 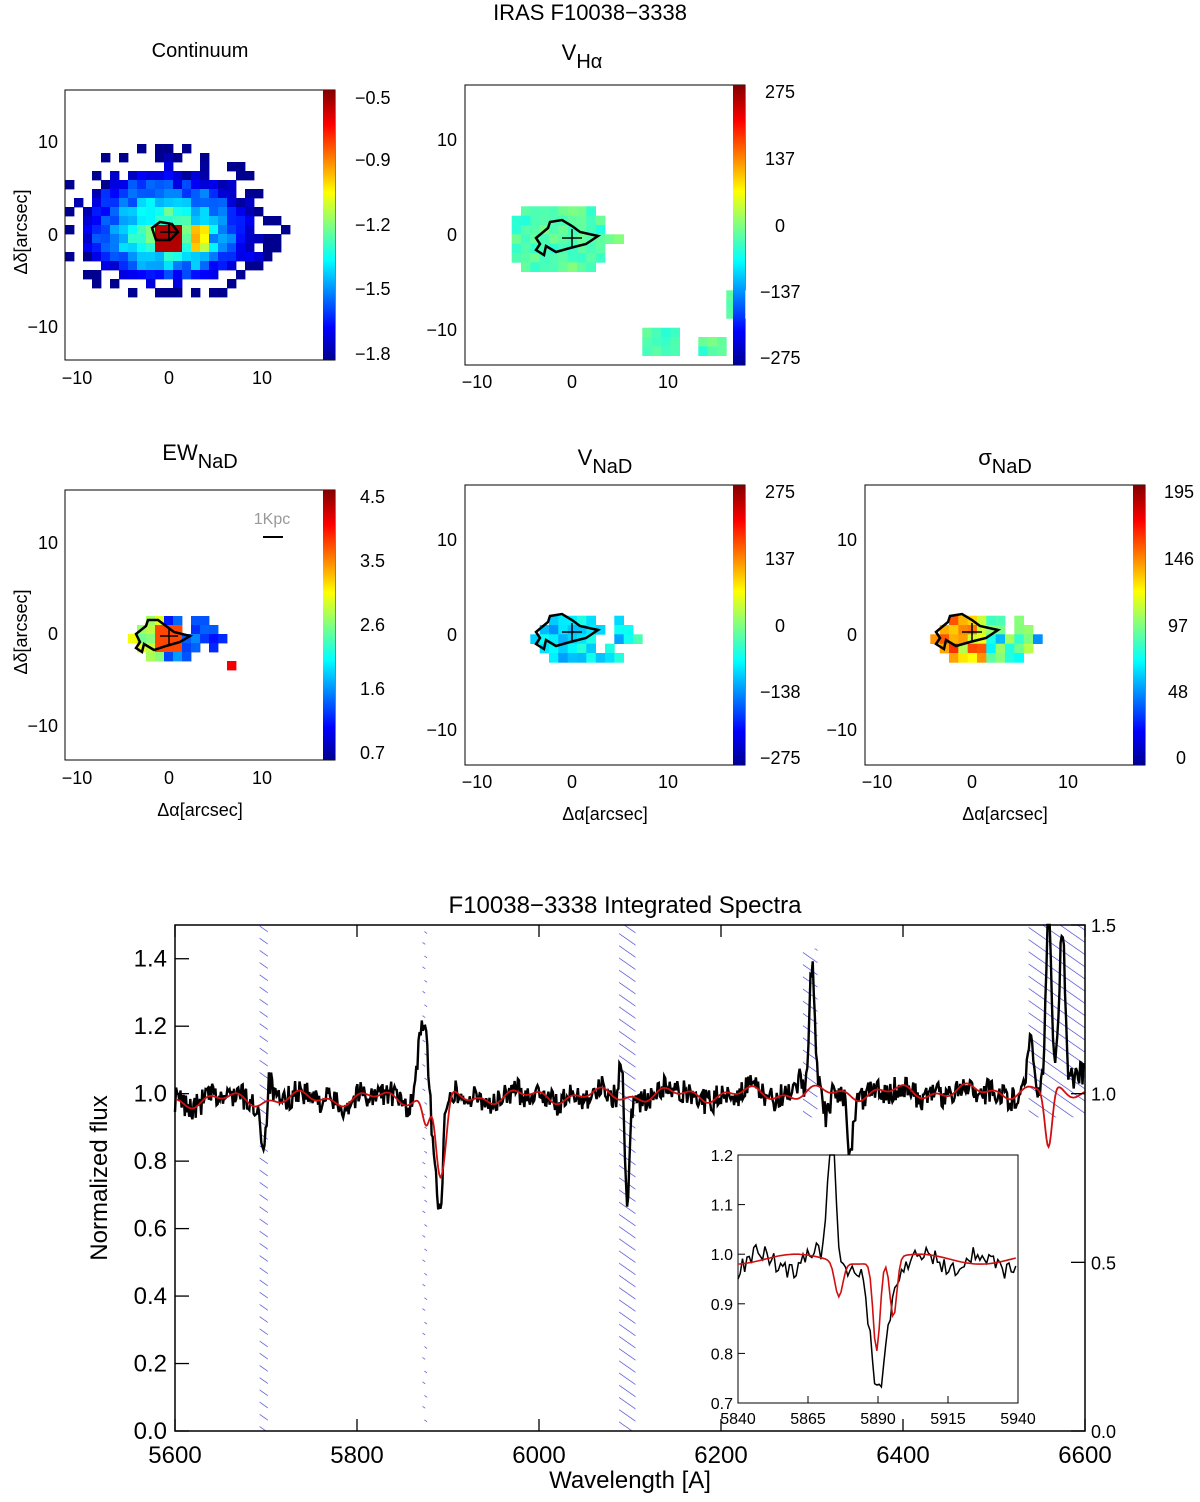 What do you see at coordinates (48, 142) in the screenshot?
I see `y-tick: 10` at bounding box center [48, 142].